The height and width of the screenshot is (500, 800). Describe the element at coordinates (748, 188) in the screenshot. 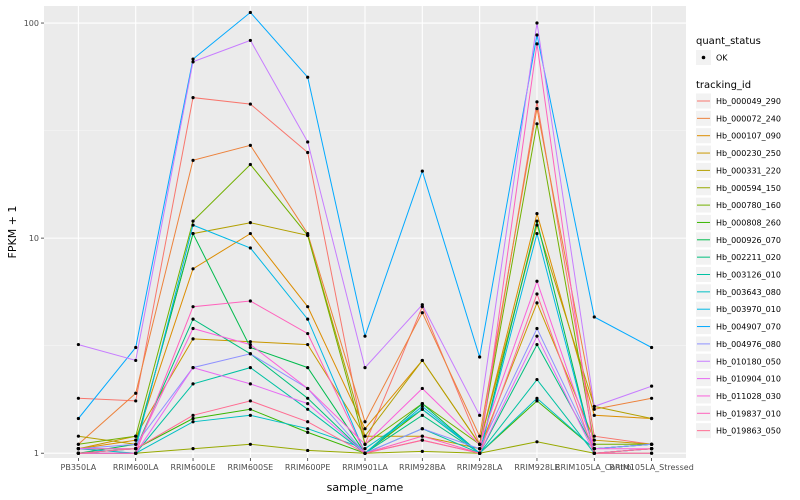

I see `legend-label: Hb_000594_150` at that location.